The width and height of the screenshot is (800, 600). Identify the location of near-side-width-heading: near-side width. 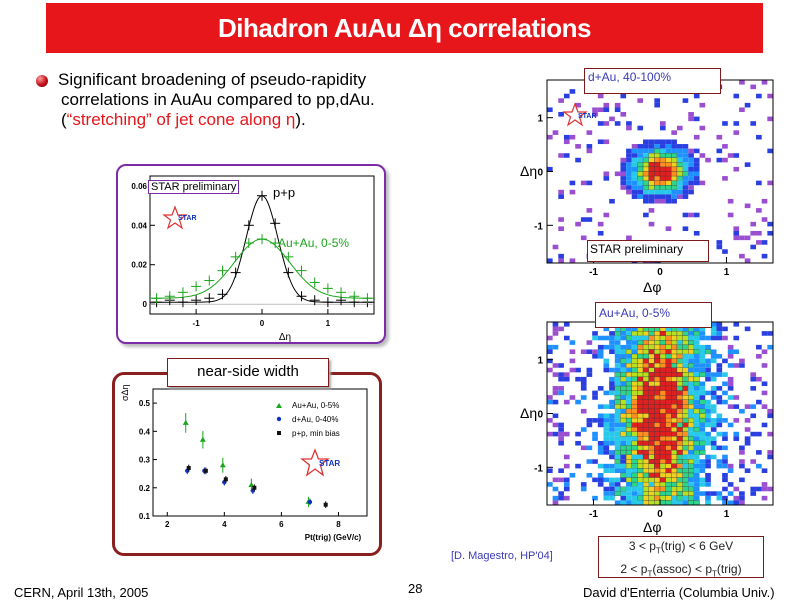
(248, 372).